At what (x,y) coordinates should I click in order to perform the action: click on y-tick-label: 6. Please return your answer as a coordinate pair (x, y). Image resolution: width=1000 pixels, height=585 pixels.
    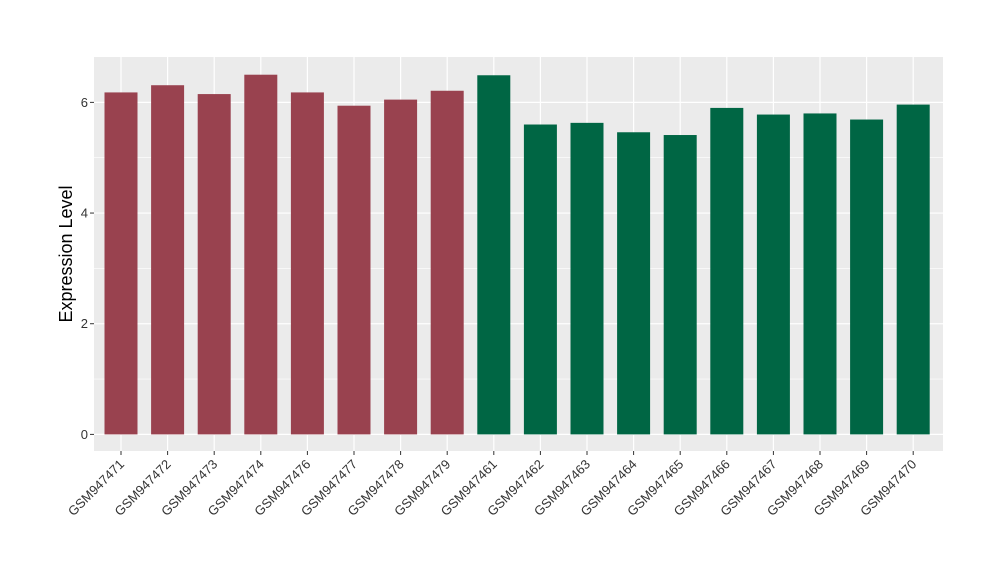
    Looking at the image, I should click on (84, 102).